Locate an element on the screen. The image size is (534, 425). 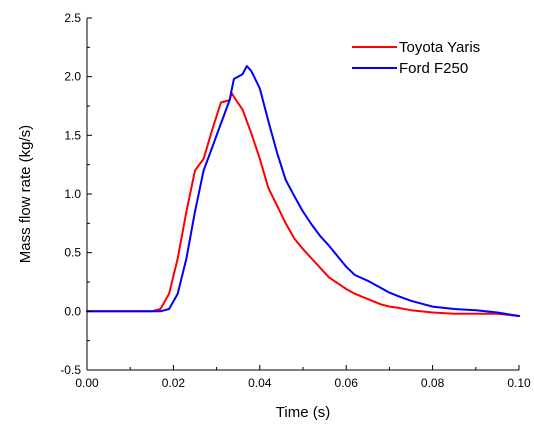
x-tick-label: 0.02 is located at coordinates (174, 383).